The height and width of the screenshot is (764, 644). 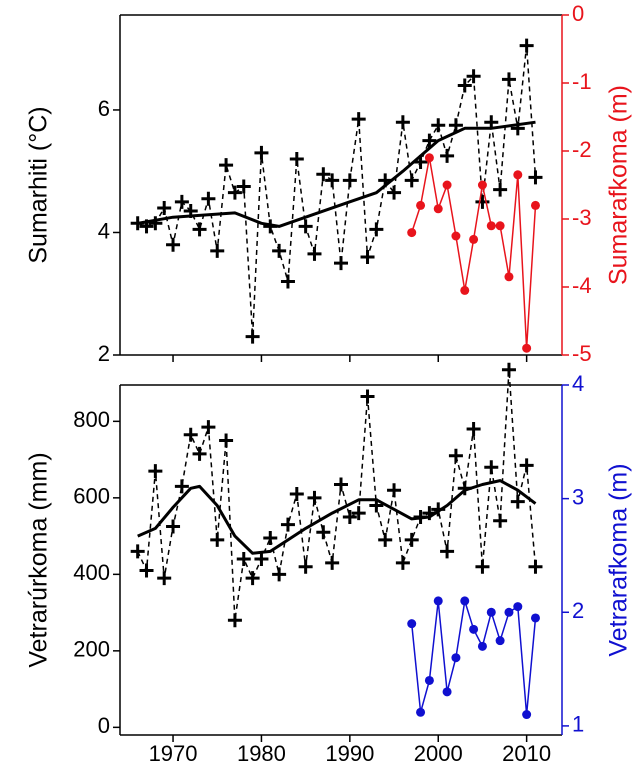 What do you see at coordinates (91, 419) in the screenshot?
I see `y-tick-label: 800` at bounding box center [91, 419].